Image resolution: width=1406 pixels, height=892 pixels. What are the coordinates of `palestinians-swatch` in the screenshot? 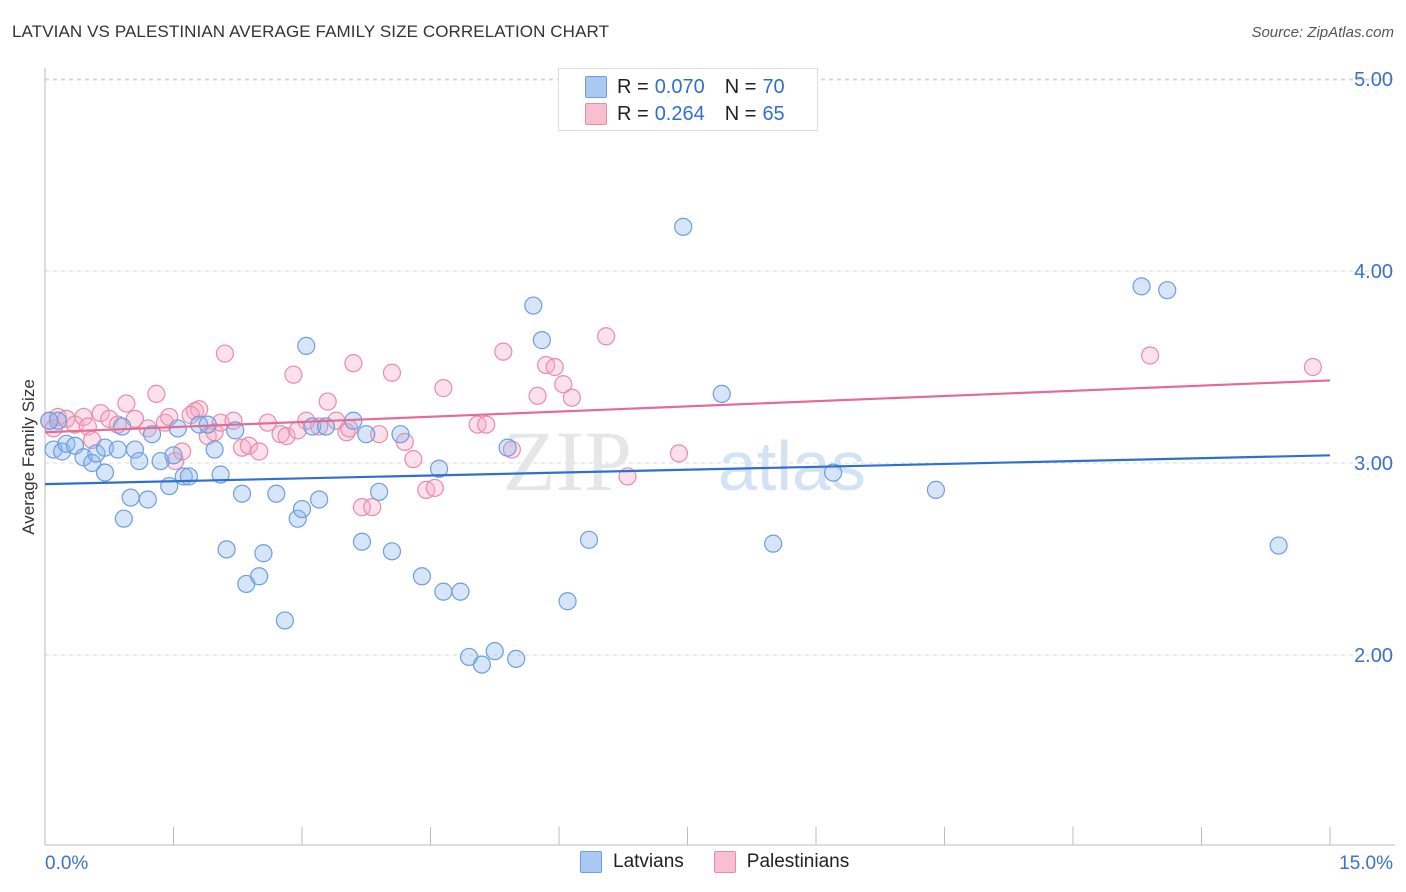 It's located at (596, 114).